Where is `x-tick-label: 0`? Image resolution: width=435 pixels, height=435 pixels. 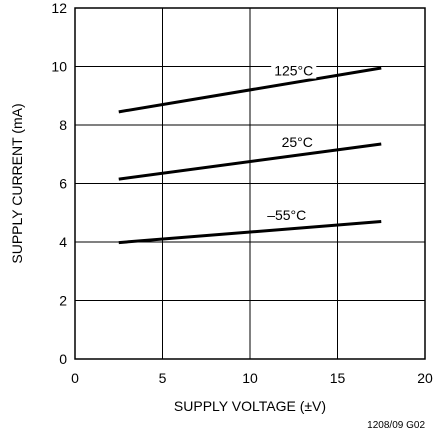 x-tick-label: 0 is located at coordinates (75, 378).